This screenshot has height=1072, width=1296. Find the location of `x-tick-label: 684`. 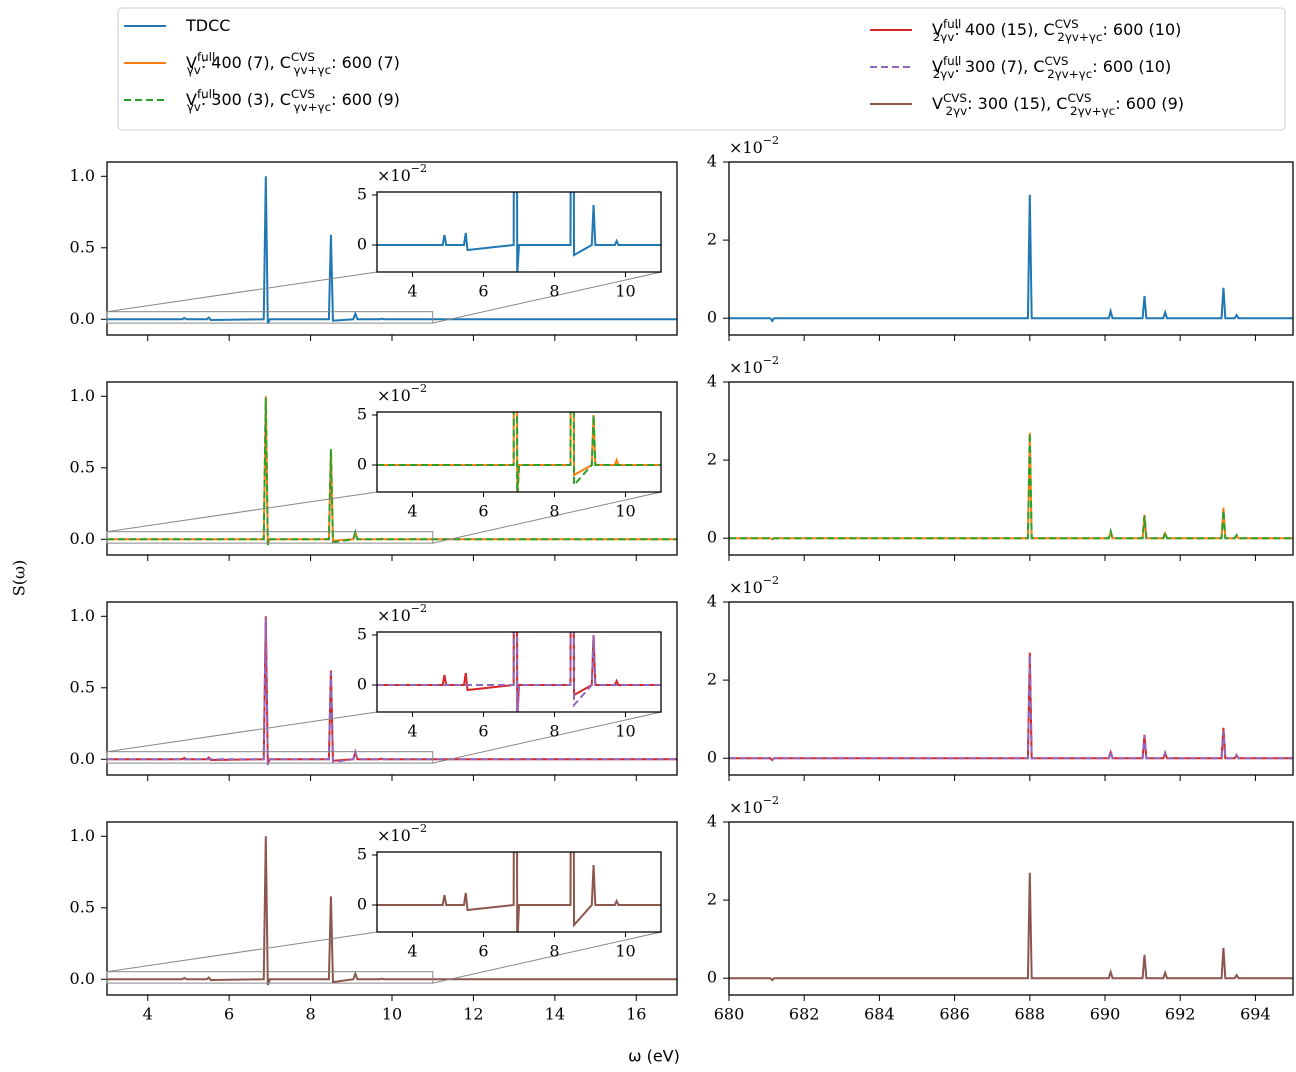

x-tick-label: 684 is located at coordinates (879, 1014).